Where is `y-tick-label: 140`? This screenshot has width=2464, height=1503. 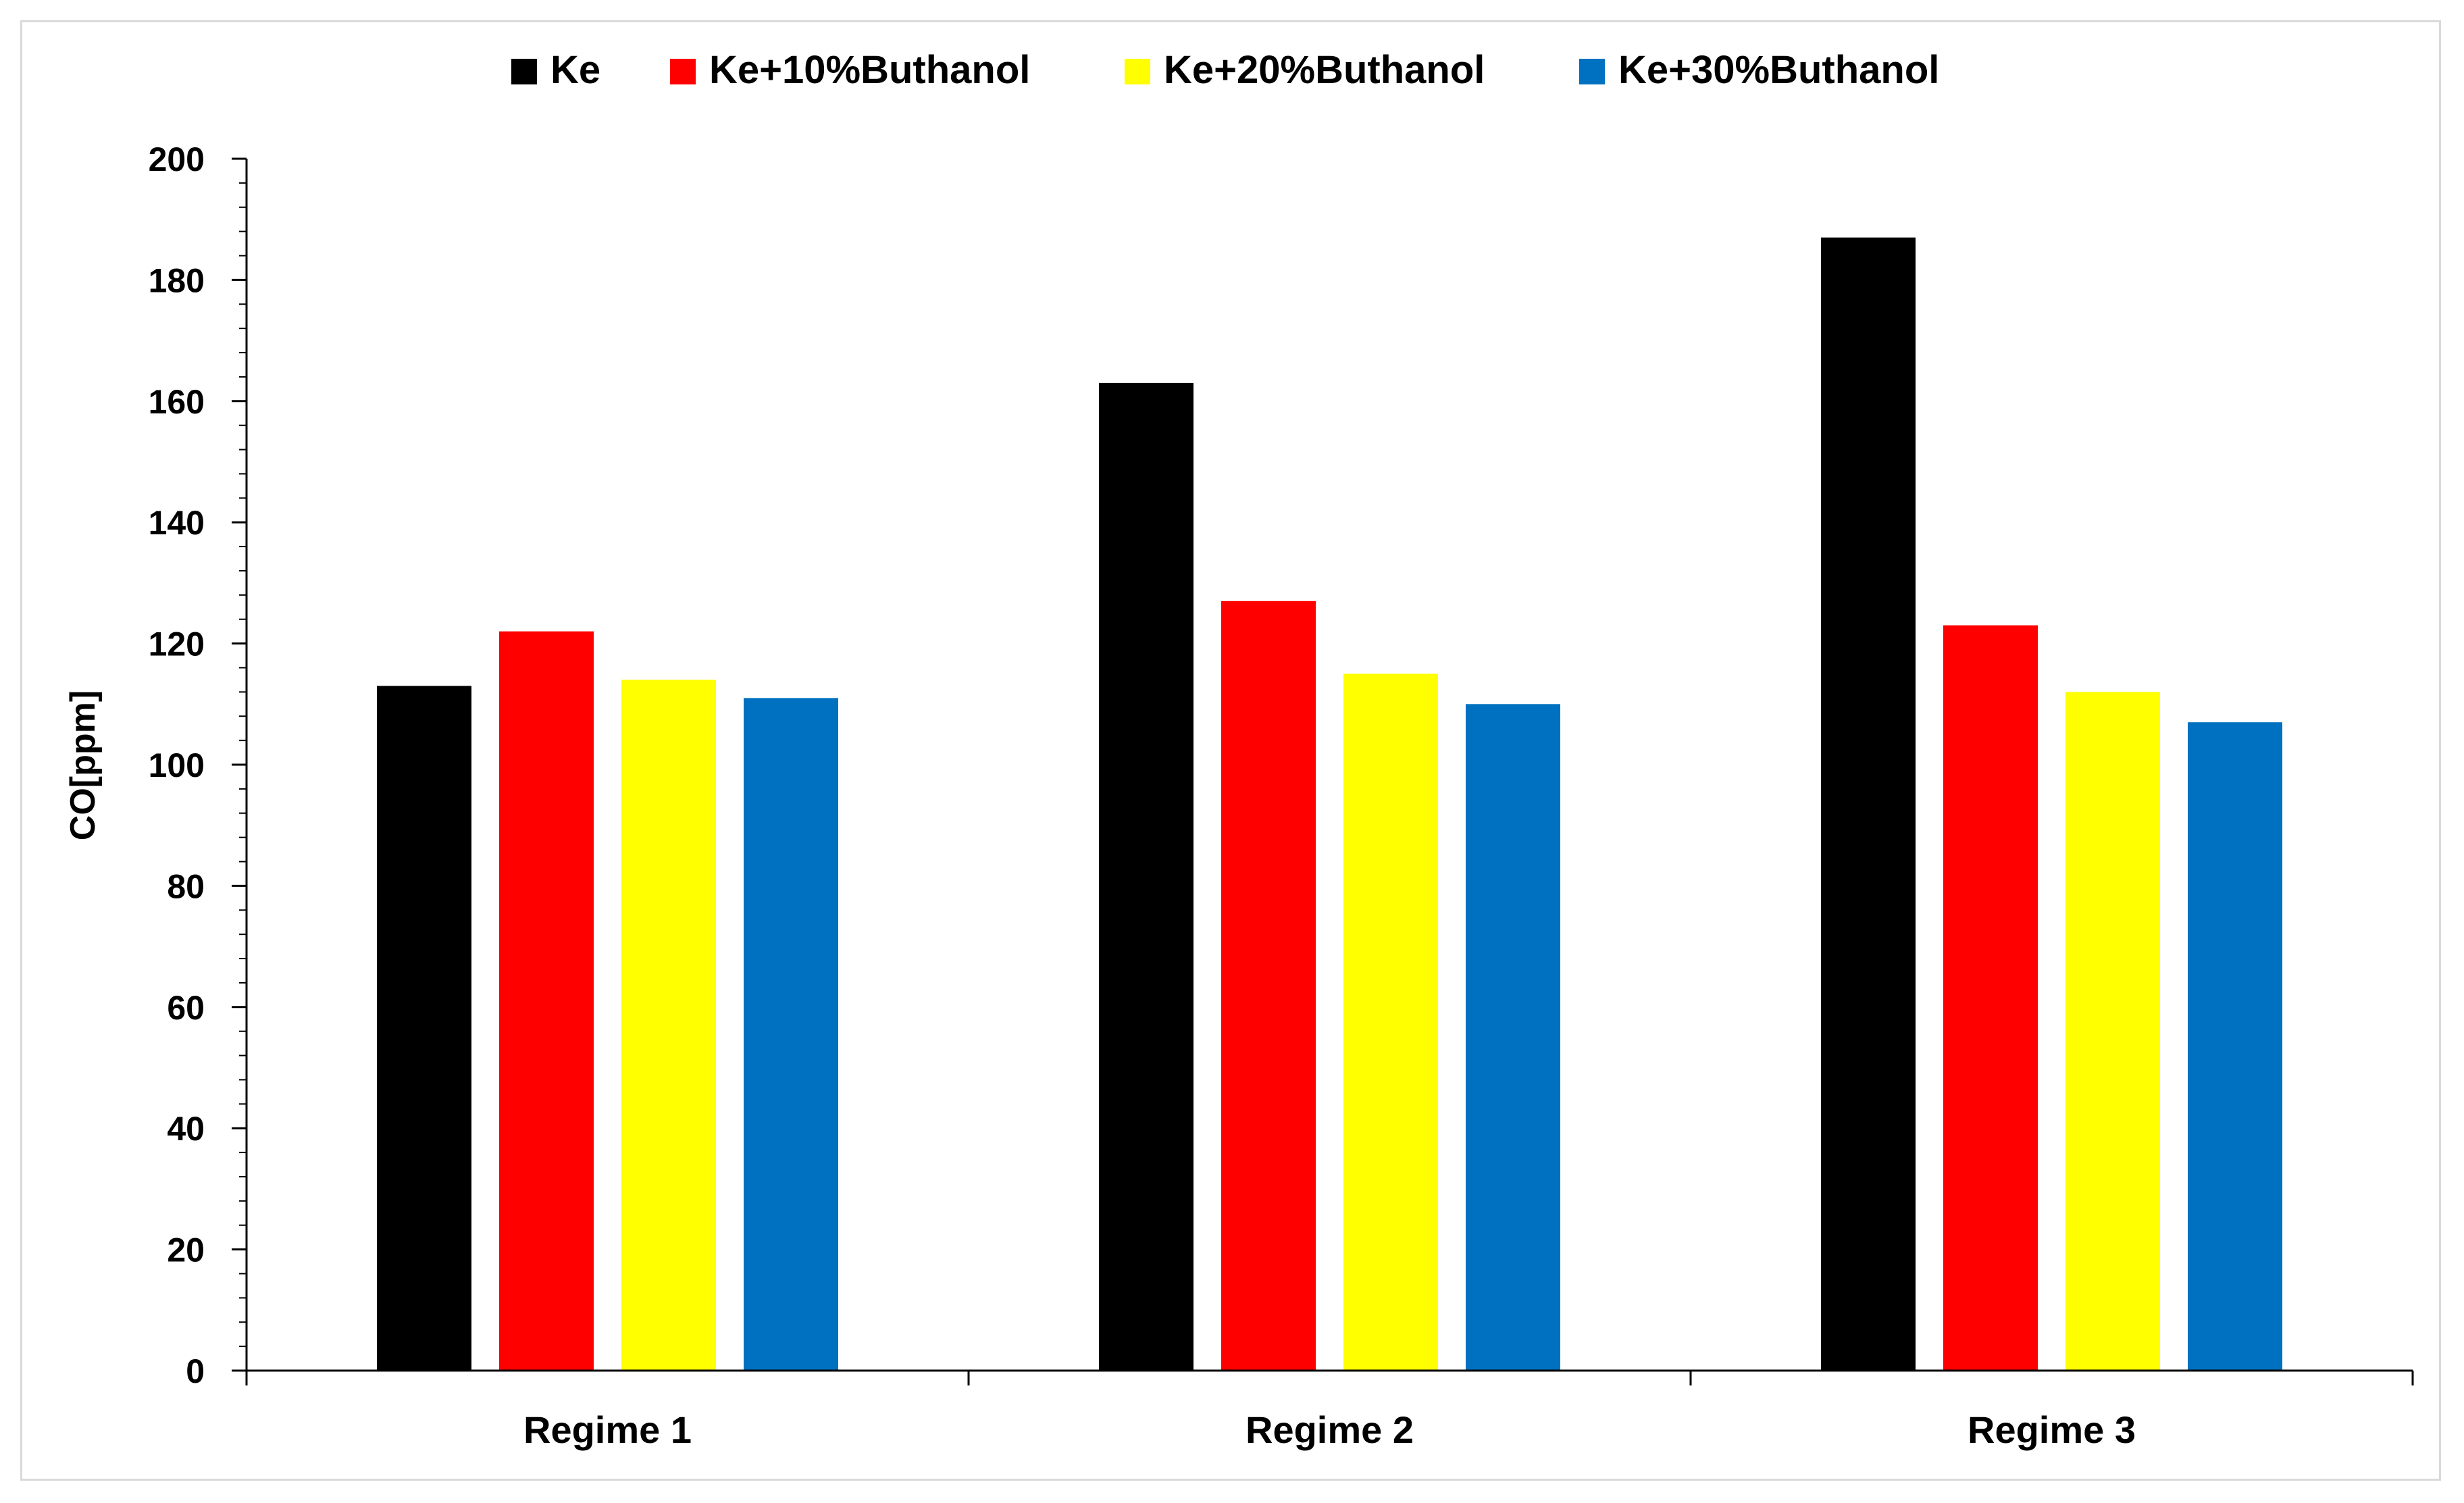
y-tick-label: 140 is located at coordinates (177, 523).